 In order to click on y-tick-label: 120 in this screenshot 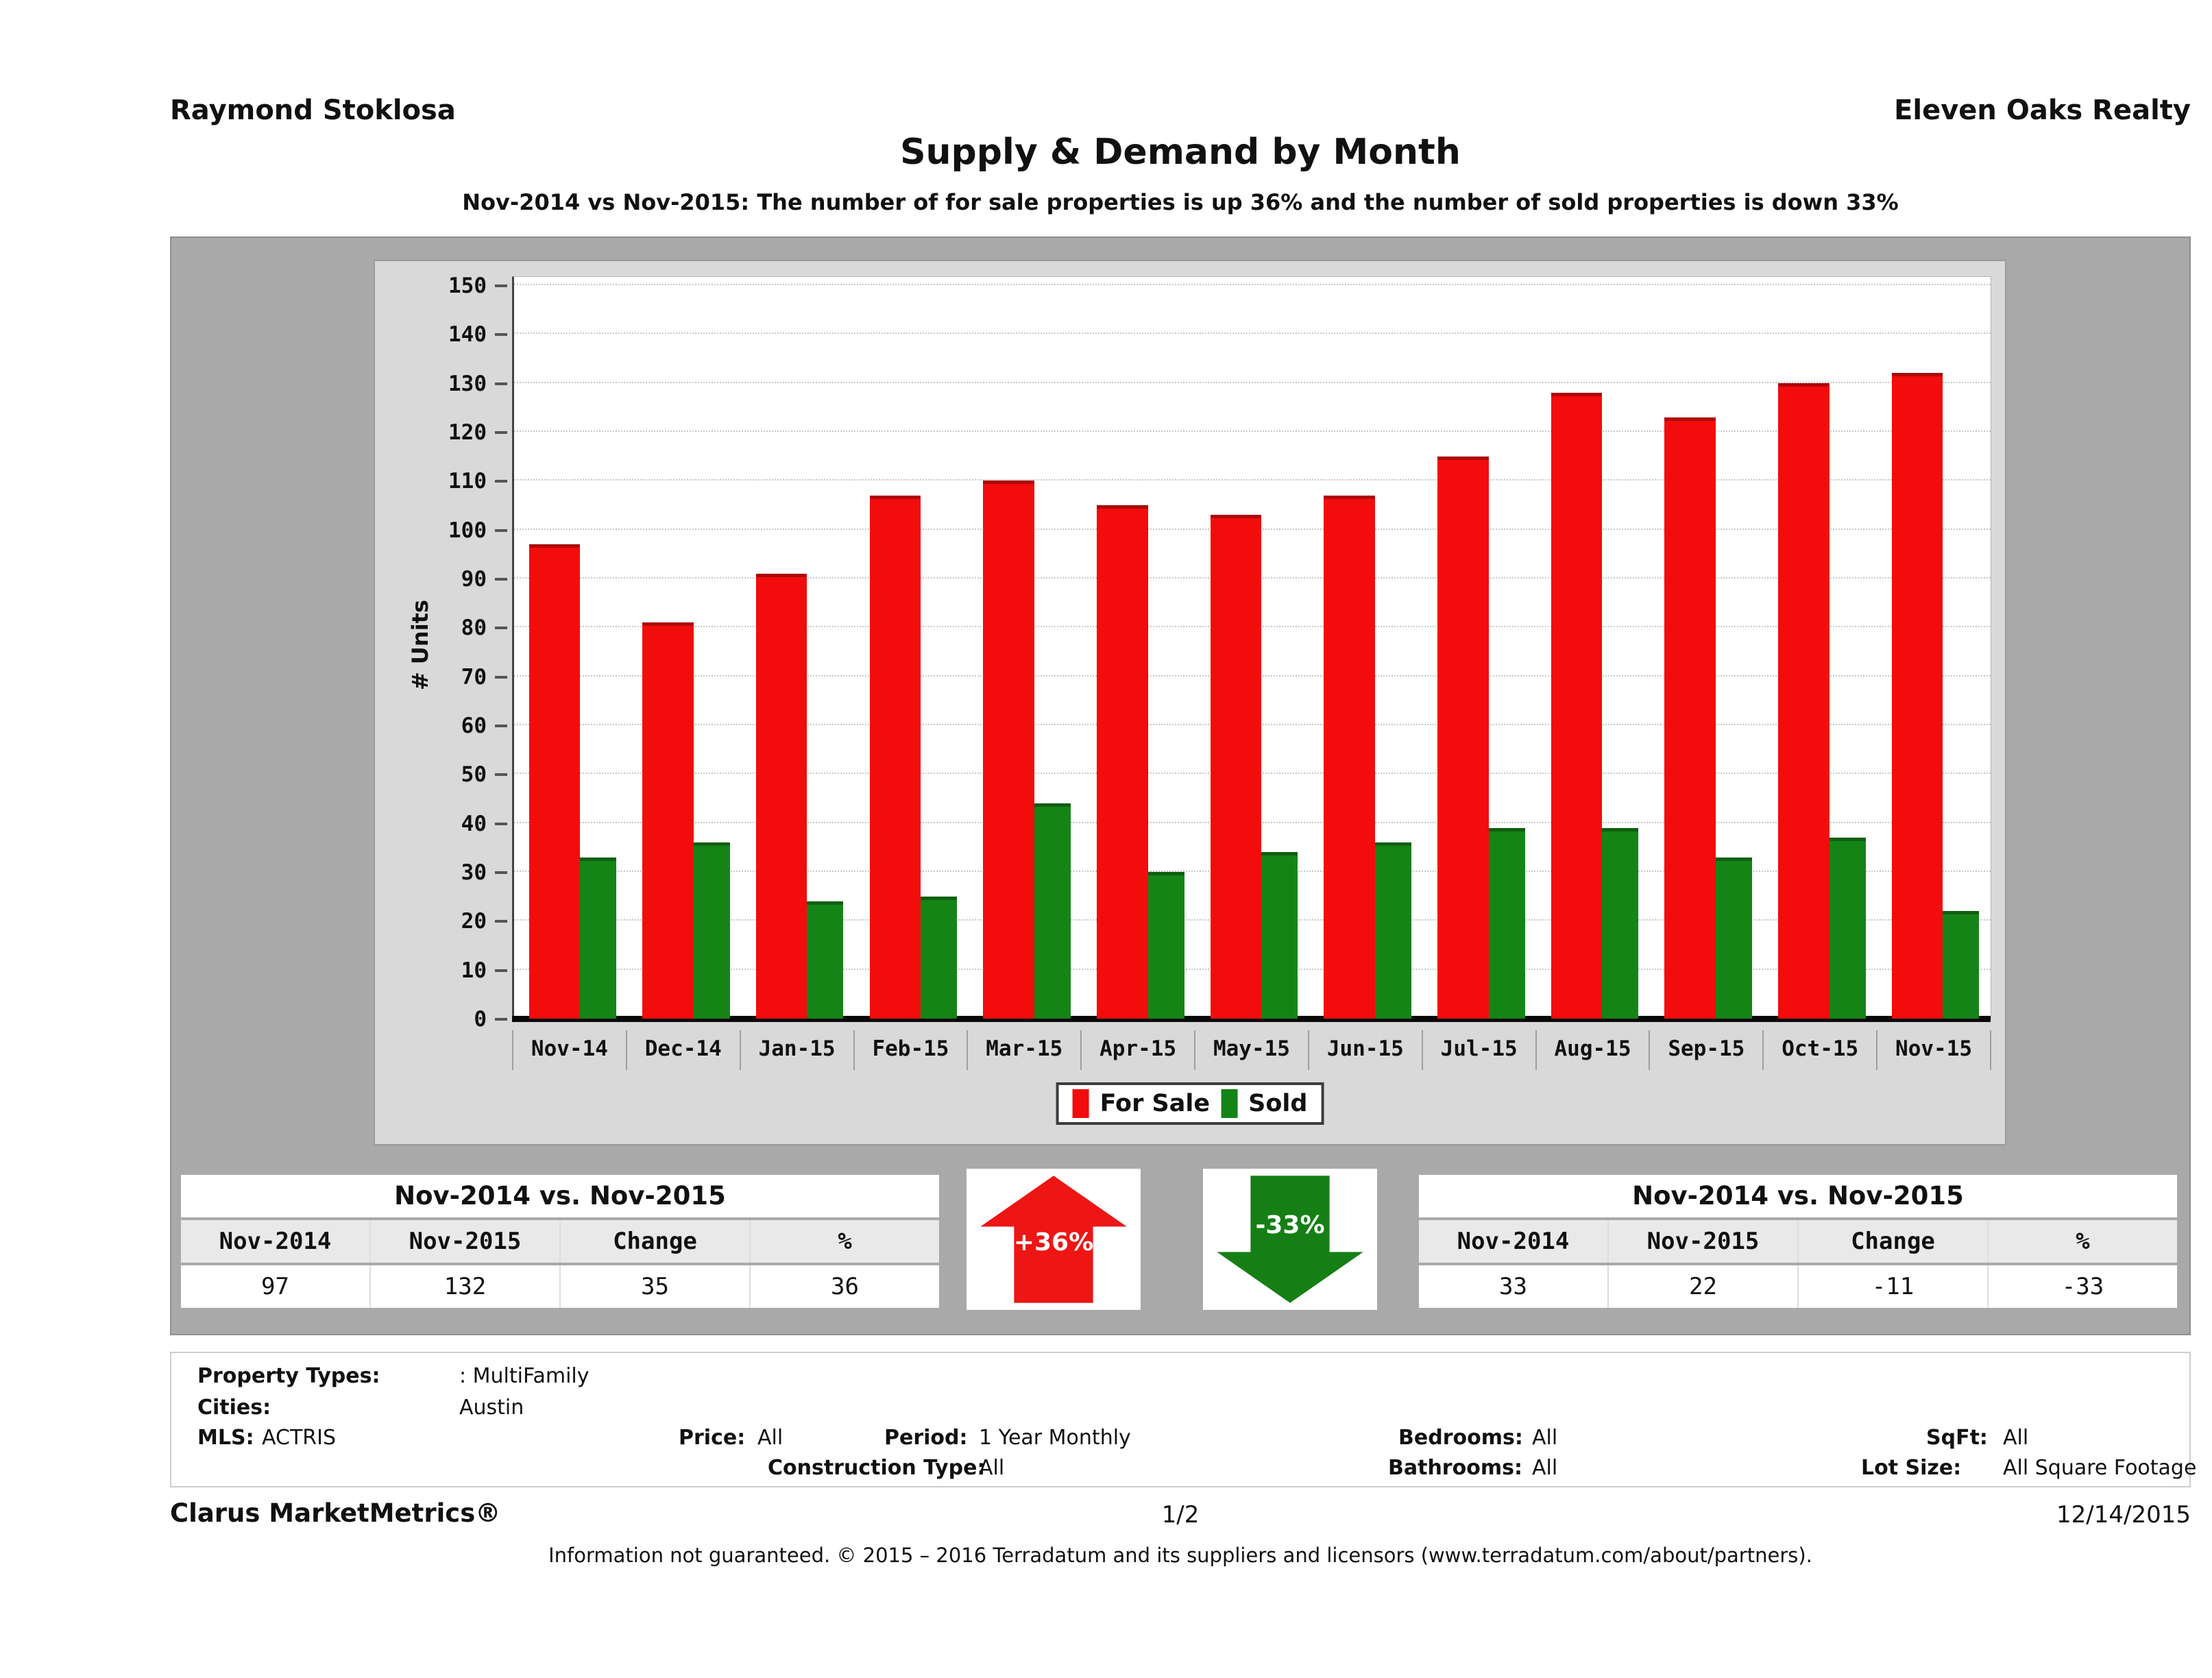, I will do `click(467, 432)`.